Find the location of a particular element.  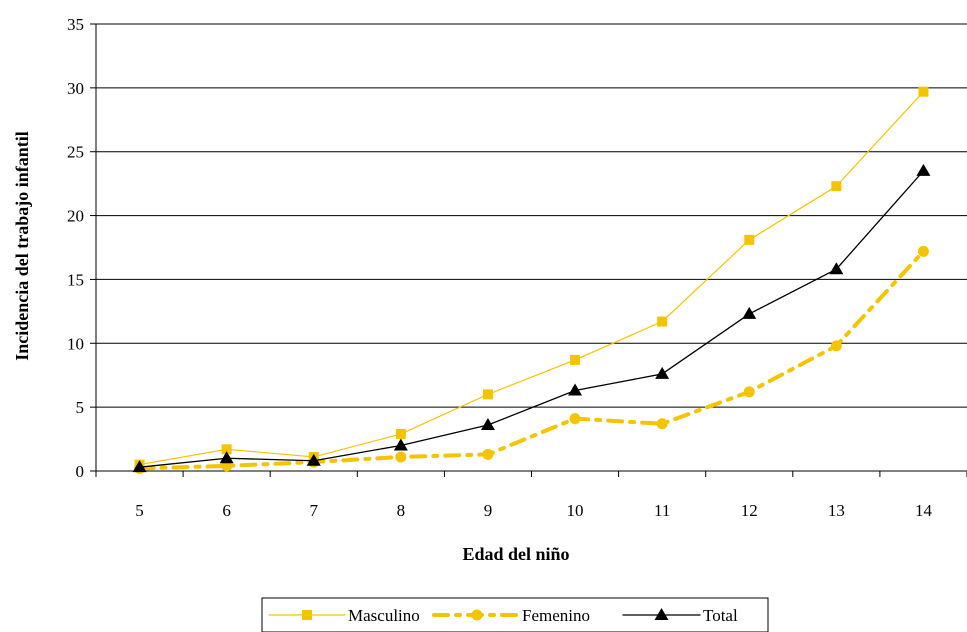

x-tick-label: 10 is located at coordinates (575, 510).